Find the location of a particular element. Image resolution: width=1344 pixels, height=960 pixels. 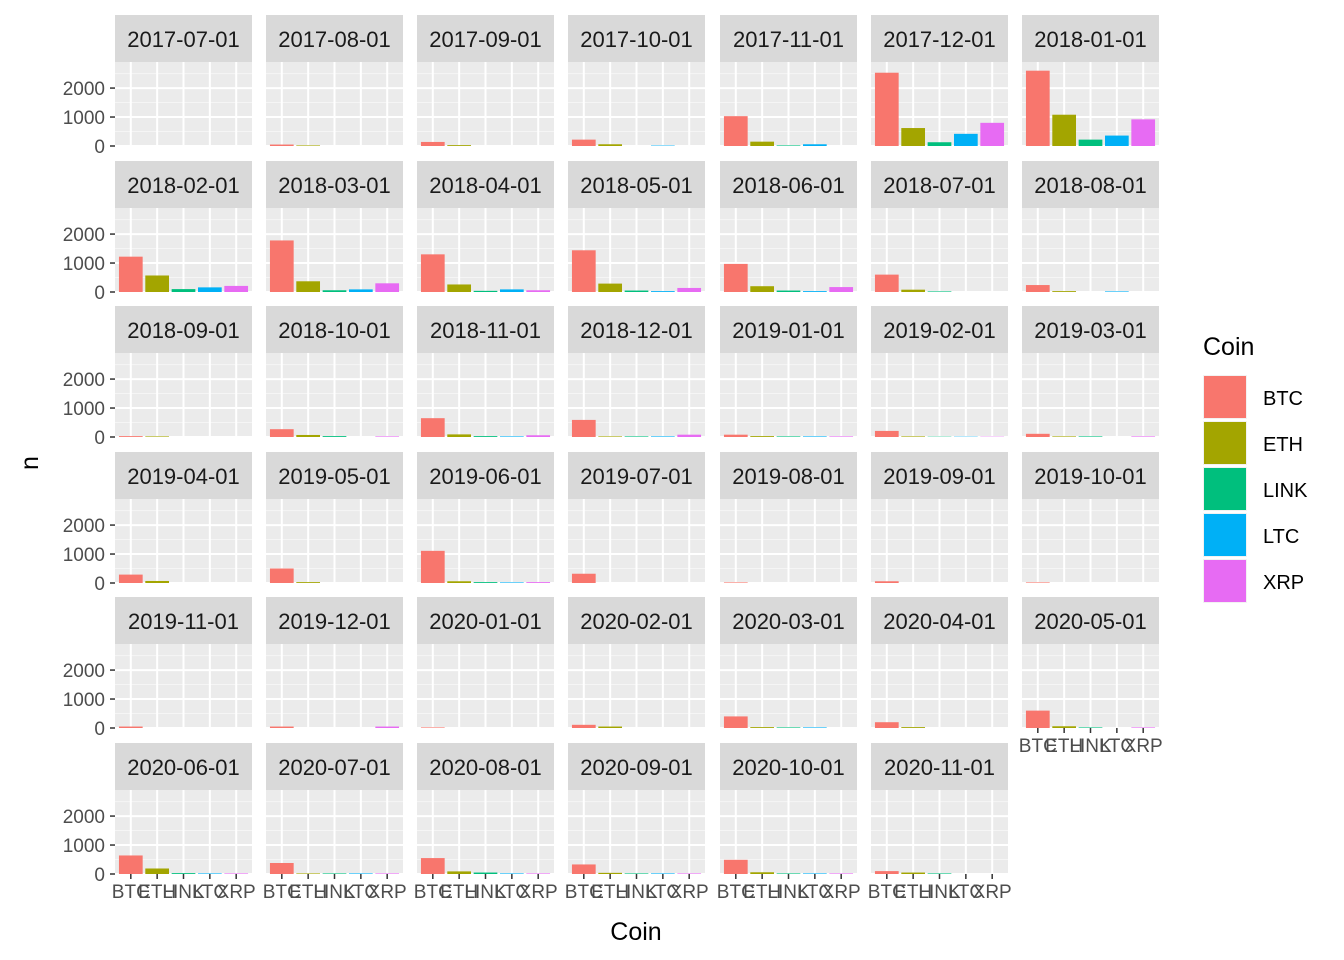

facet-strip-label: 2019-10-01 is located at coordinates (1090, 476).